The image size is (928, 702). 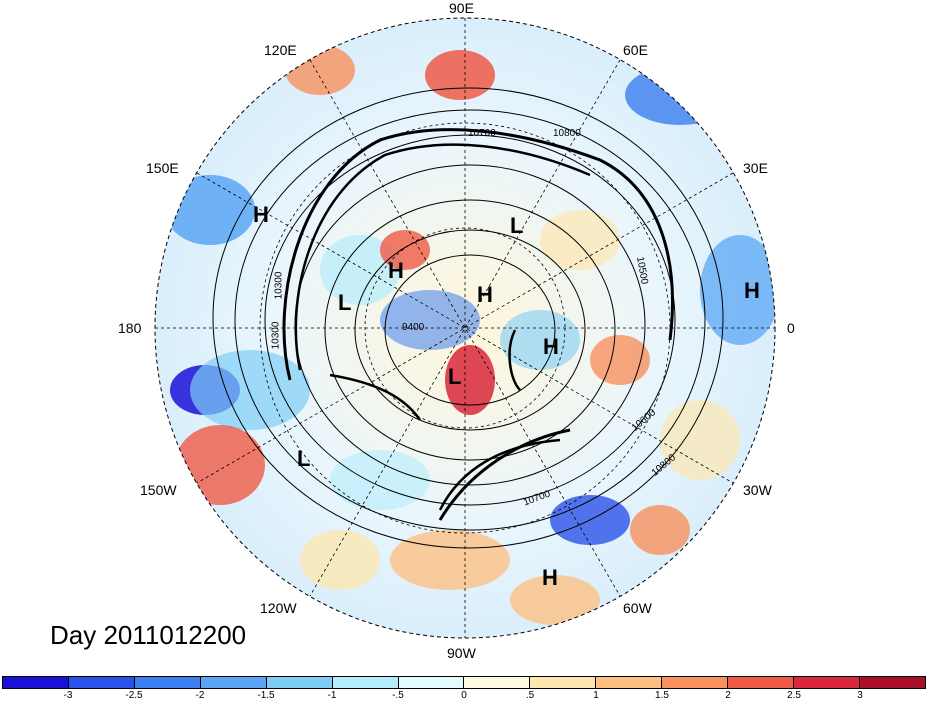 I want to click on colorbar-tick-label: -2, so click(x=200, y=695).